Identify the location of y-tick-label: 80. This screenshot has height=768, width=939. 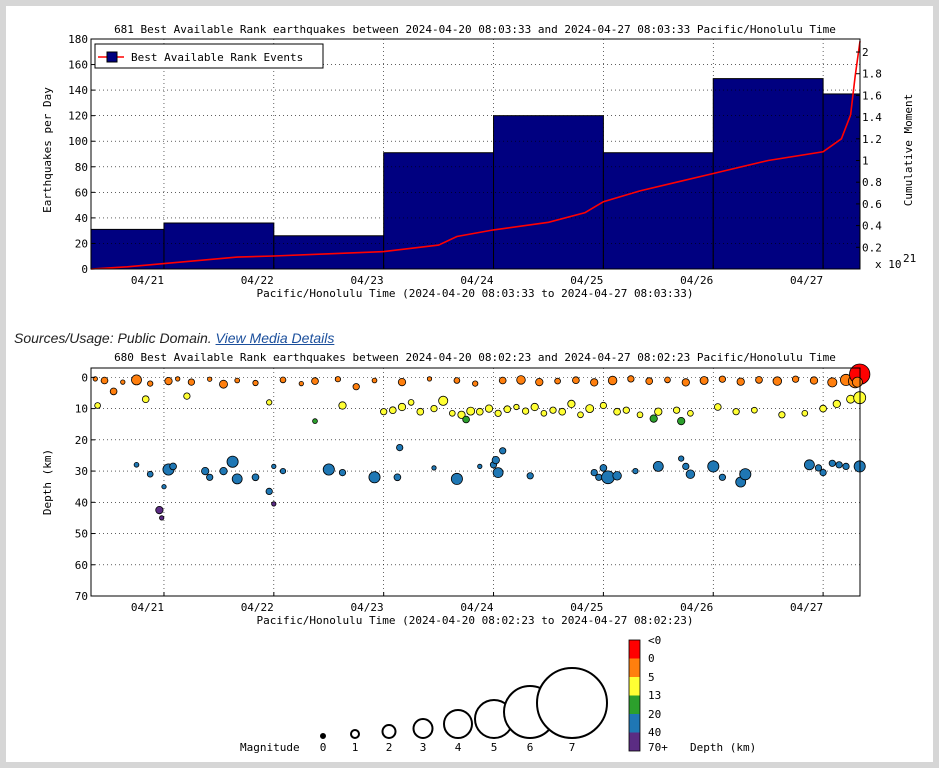
(81, 167).